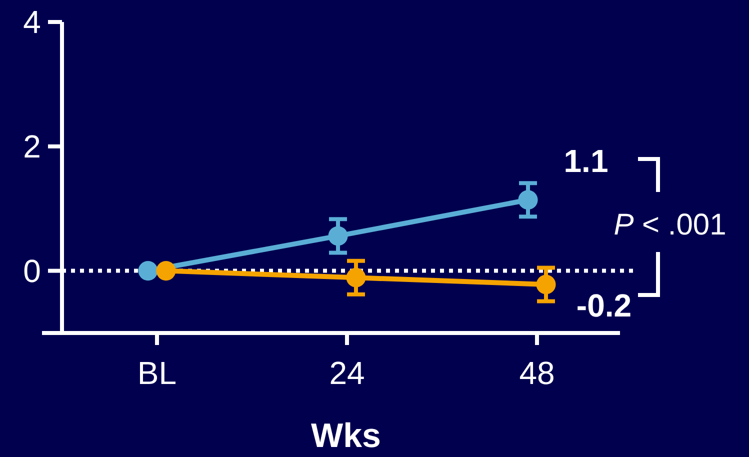 Image resolution: width=749 pixels, height=457 pixels. I want to click on x-tick-label: 24, so click(347, 373).